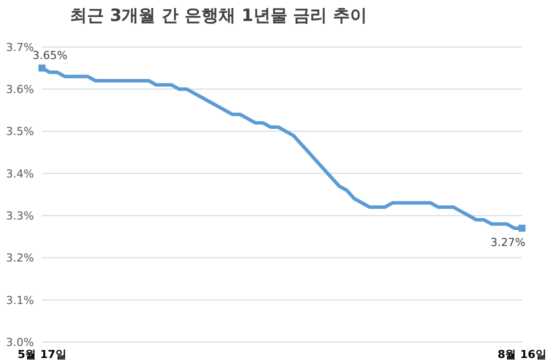 The width and height of the screenshot is (550, 364). What do you see at coordinates (20, 258) in the screenshot?
I see `y-tick-label: 3.2%` at bounding box center [20, 258].